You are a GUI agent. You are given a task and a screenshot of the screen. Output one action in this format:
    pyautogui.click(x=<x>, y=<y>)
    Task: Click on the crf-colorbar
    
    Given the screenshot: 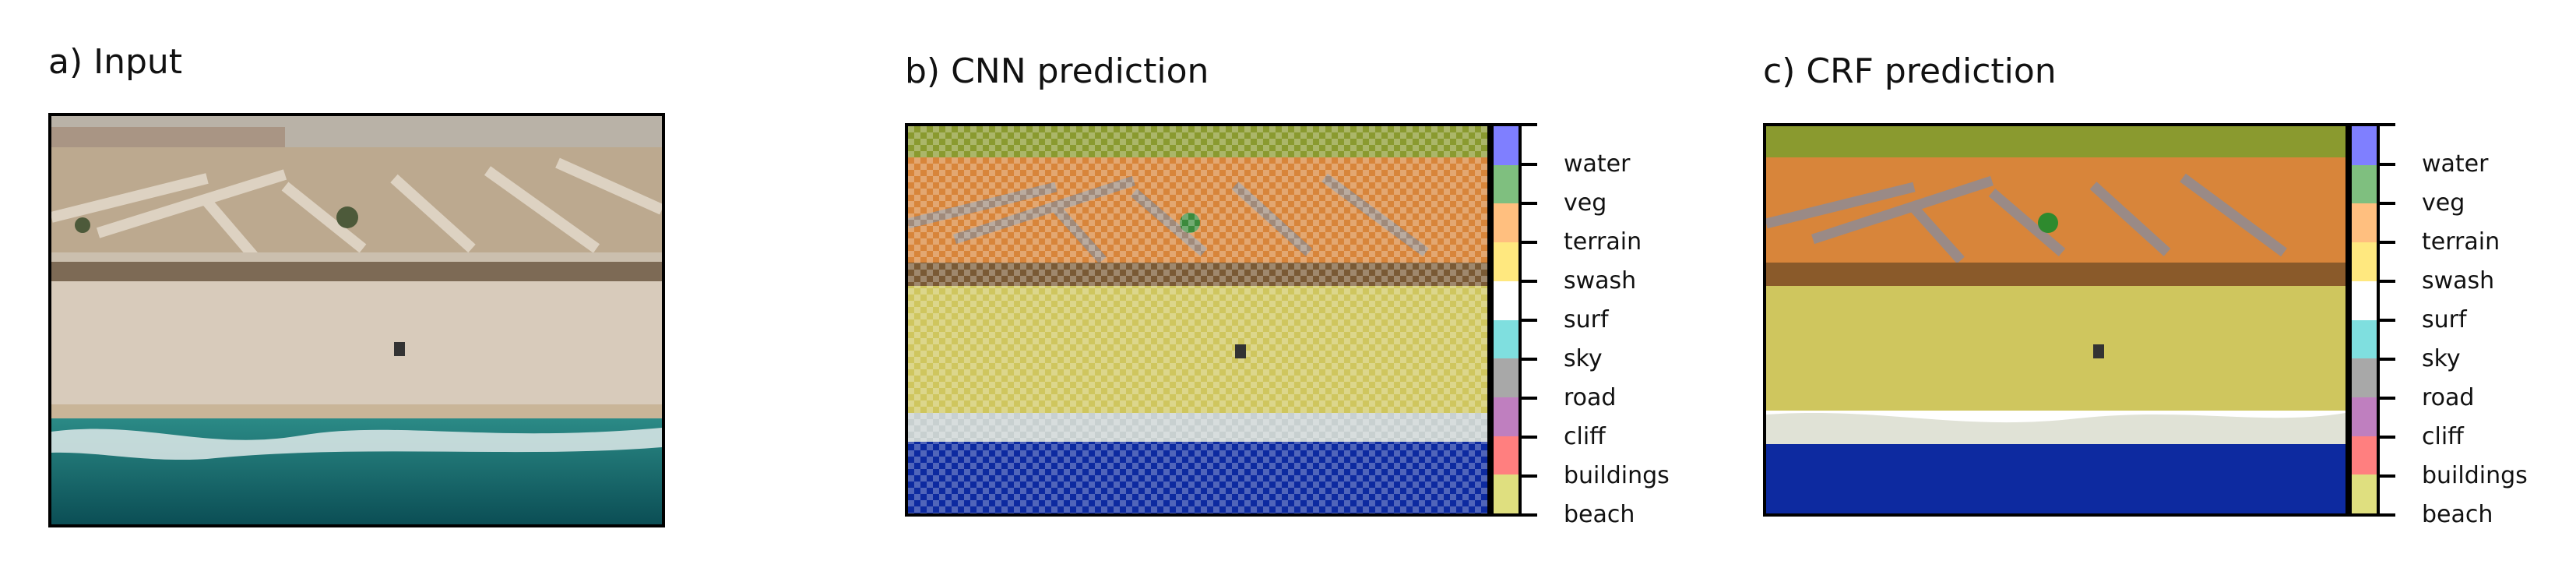 What is the action you would take?
    pyautogui.click(x=2364, y=320)
    